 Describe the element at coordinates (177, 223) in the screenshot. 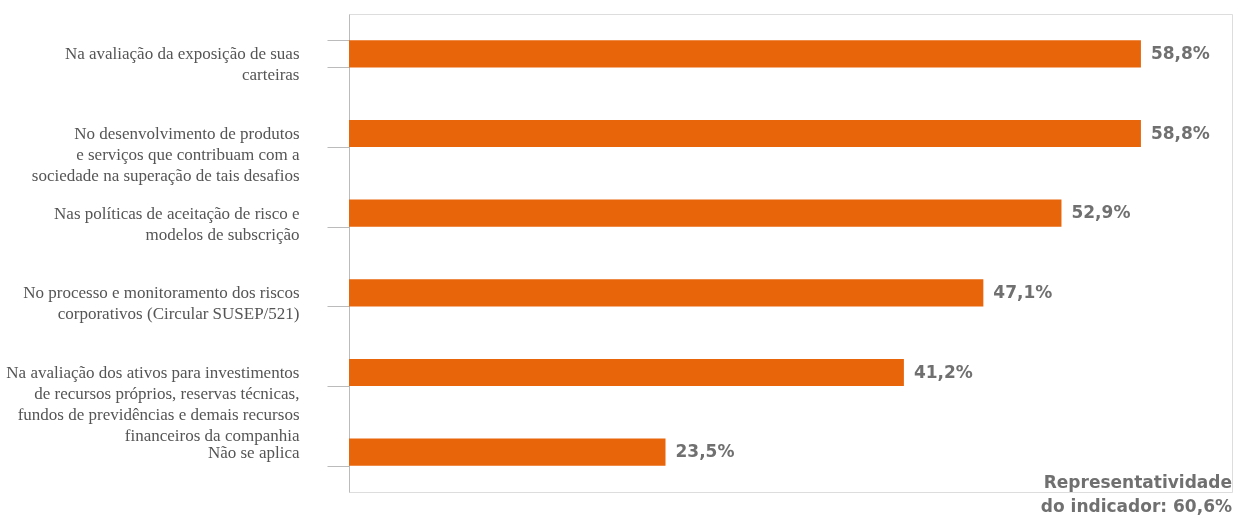

I see `y-tick-label: Nas políticas de aceitação de risco e modelos de subscrição` at that location.